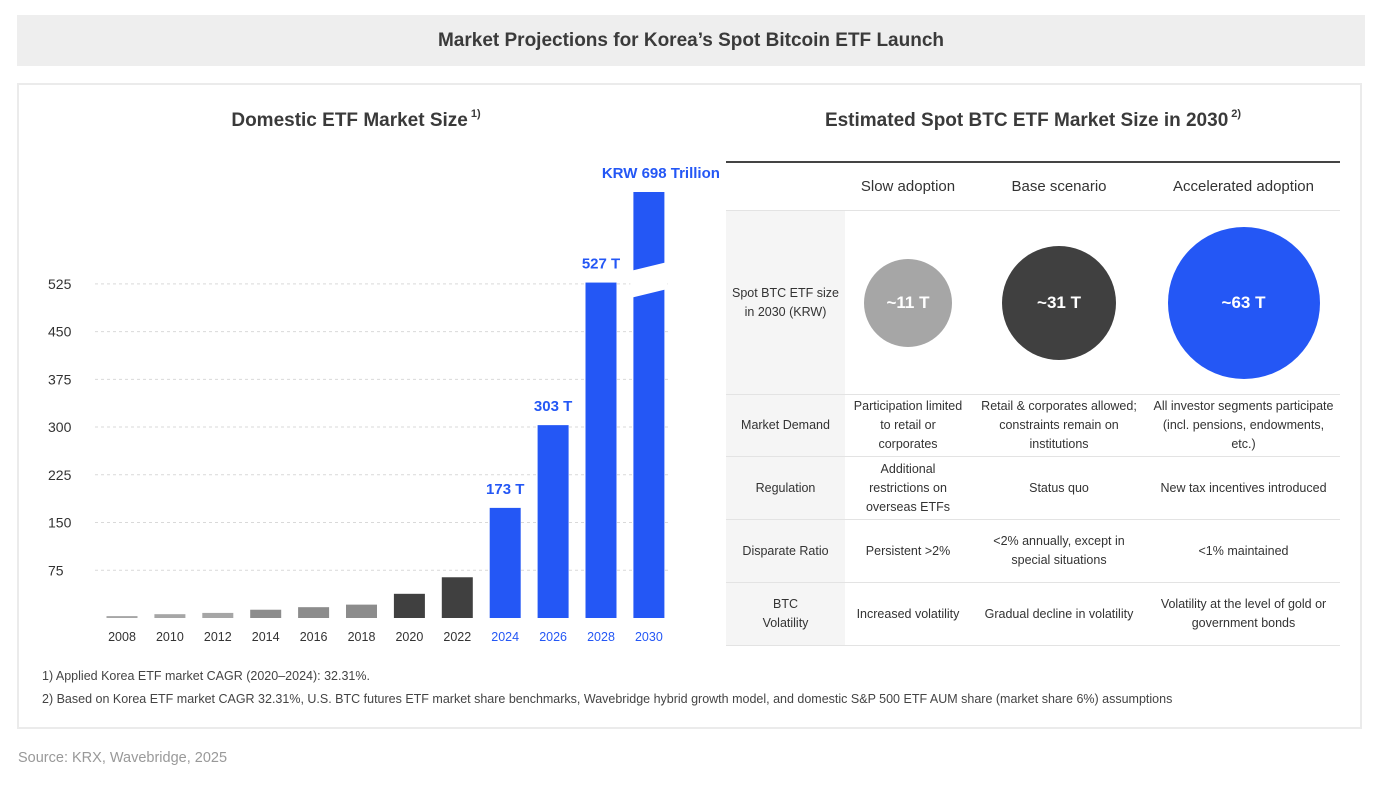 This screenshot has width=1386, height=795. I want to click on row-header: BTC Volatility, so click(785, 614).